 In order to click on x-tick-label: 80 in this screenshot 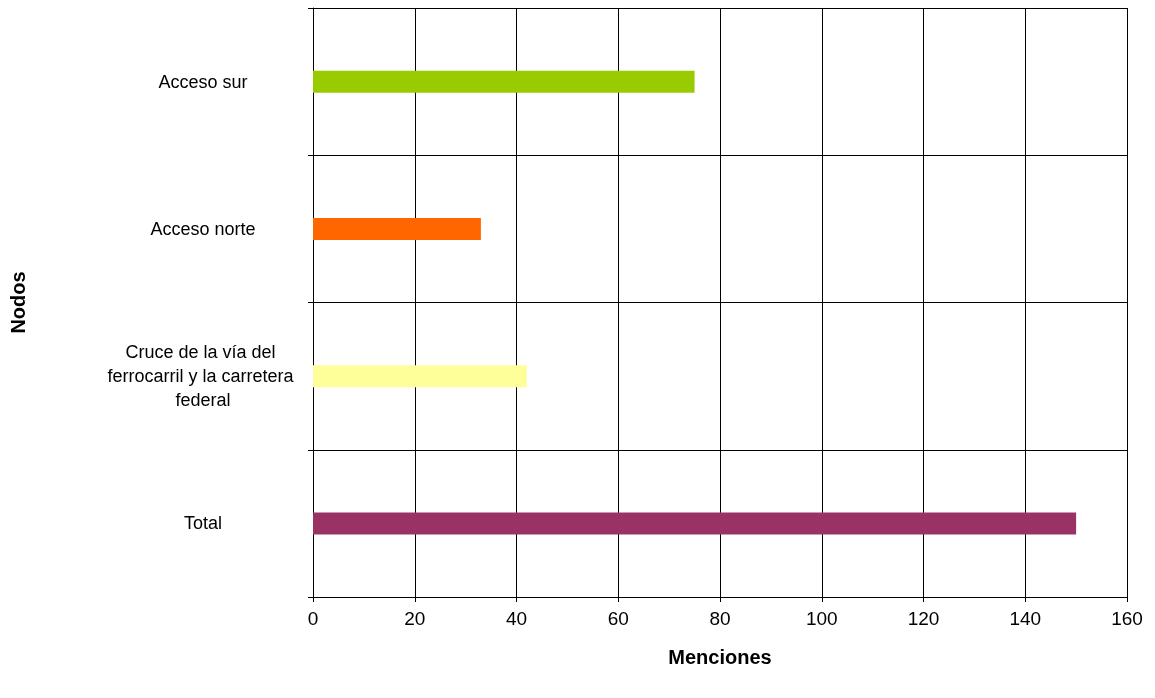, I will do `click(720, 618)`.